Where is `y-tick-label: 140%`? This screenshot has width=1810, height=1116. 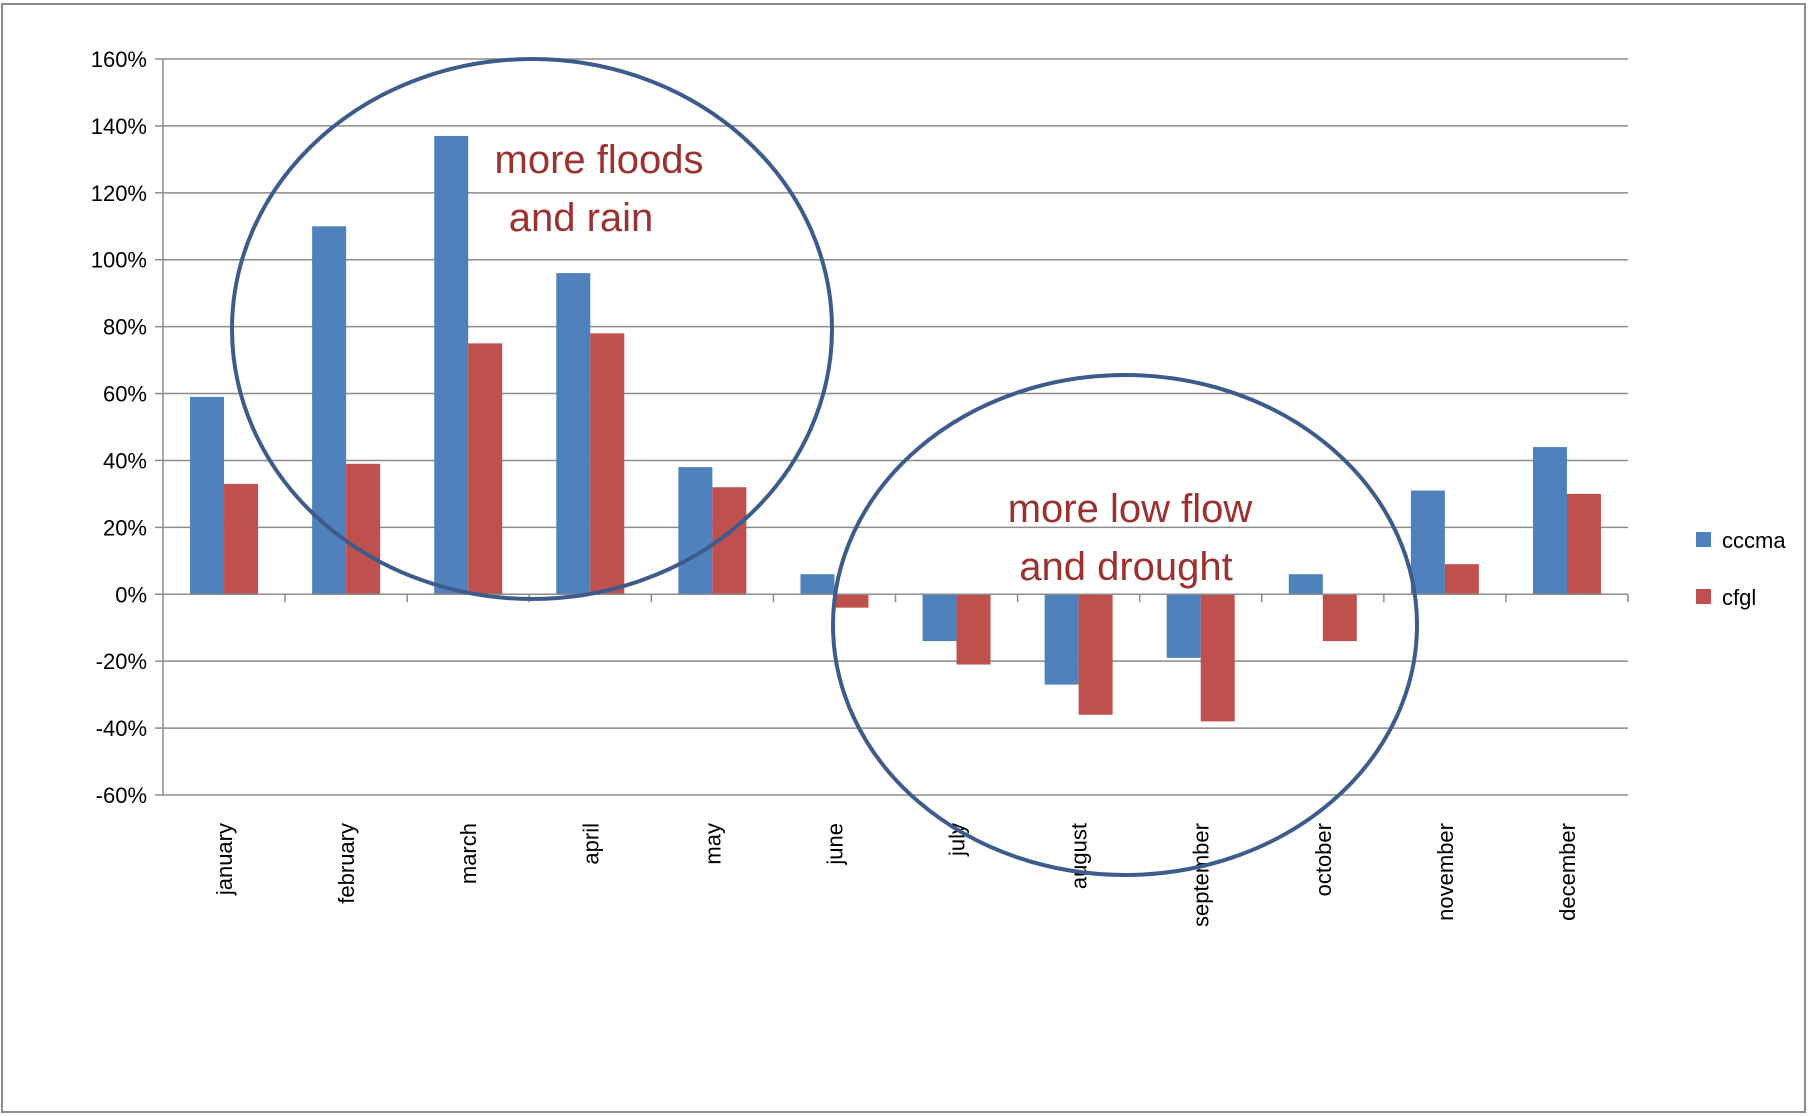
y-tick-label: 140% is located at coordinates (119, 126).